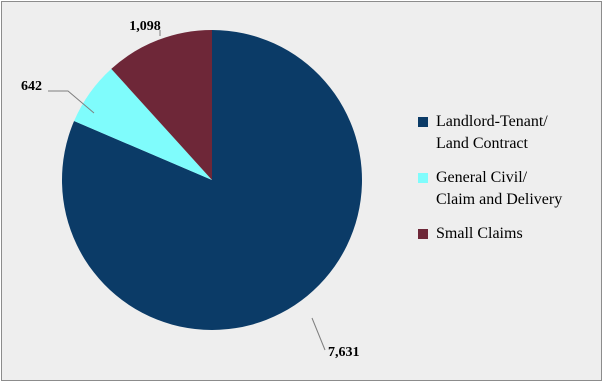 The width and height of the screenshot is (603, 382). What do you see at coordinates (71, 102) in the screenshot?
I see `leader-line-general-civil` at bounding box center [71, 102].